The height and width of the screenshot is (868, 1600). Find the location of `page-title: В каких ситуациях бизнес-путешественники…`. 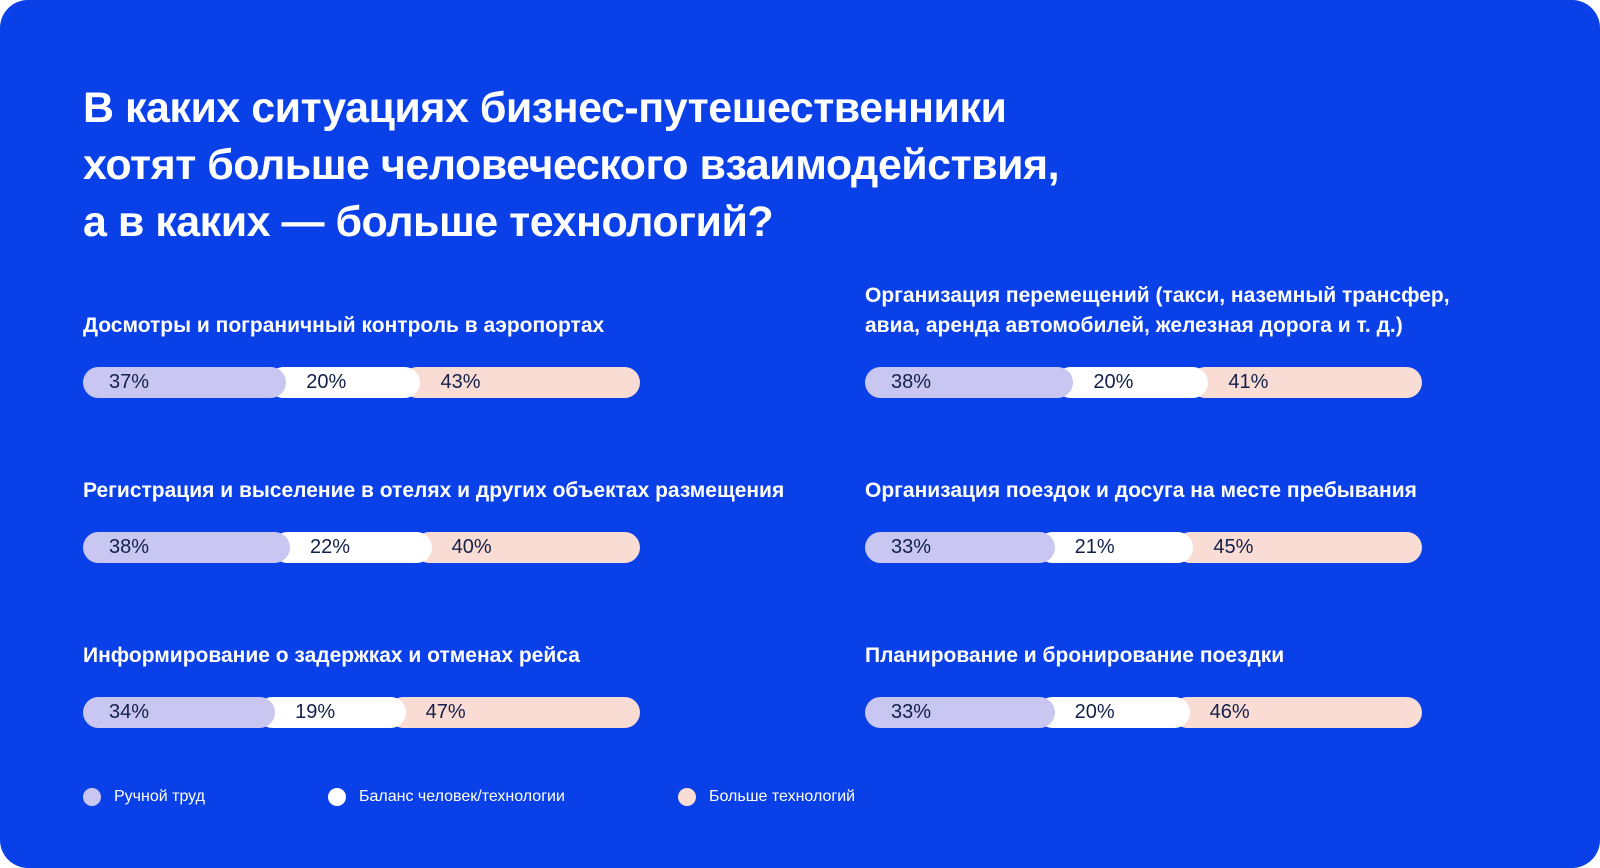

page-title: В каких ситуациях бизнес-путешественники… is located at coordinates (571, 165).